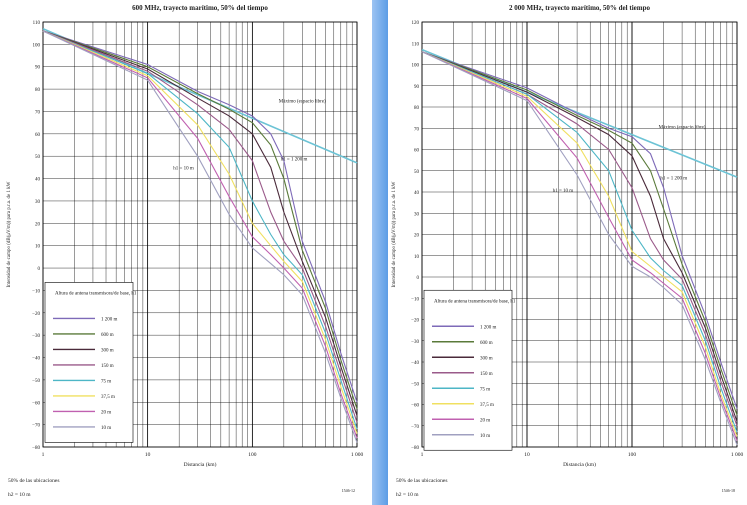  I want to click on y-tick-label: 120, so click(416, 23).